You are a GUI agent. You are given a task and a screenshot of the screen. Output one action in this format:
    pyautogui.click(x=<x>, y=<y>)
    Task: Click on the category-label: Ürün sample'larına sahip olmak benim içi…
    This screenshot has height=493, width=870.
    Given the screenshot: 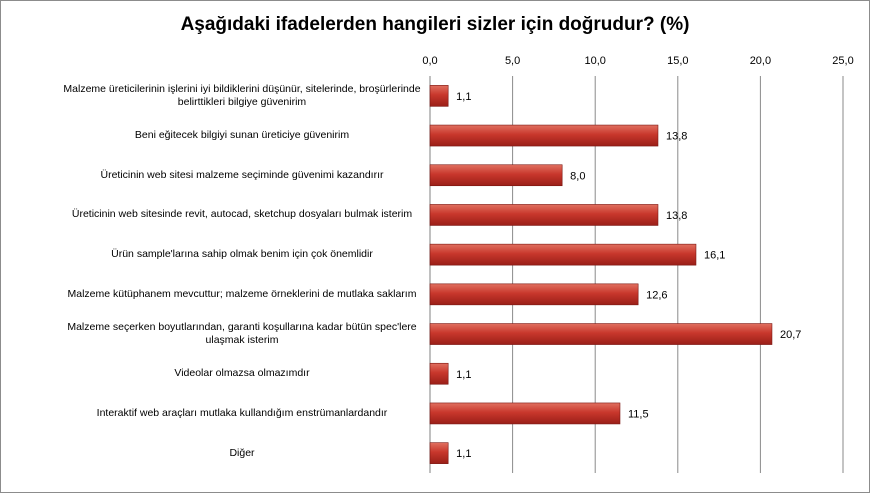 What is the action you would take?
    pyautogui.click(x=242, y=254)
    